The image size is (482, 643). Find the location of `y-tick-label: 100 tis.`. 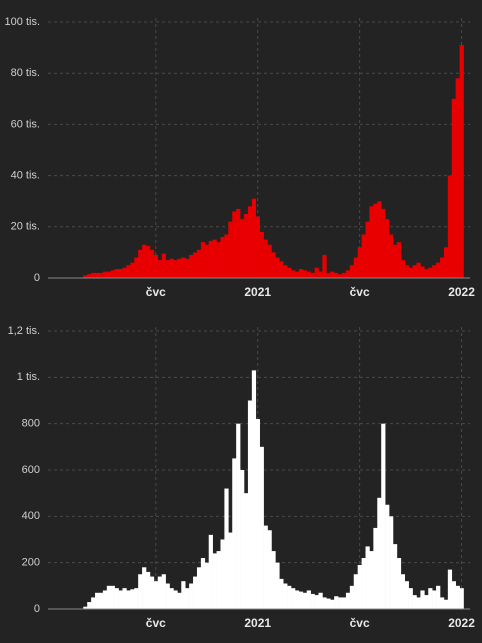

y-tick-label: 100 tis. is located at coordinates (22, 22).